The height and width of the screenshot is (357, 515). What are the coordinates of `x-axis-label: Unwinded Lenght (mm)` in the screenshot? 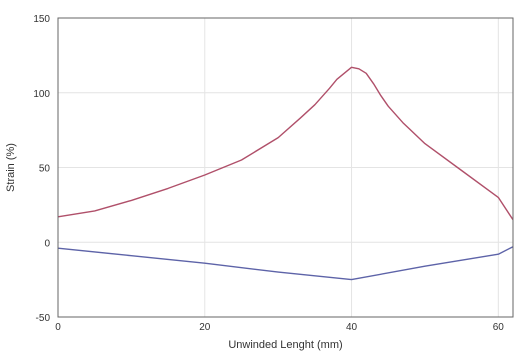 It's located at (285, 345).